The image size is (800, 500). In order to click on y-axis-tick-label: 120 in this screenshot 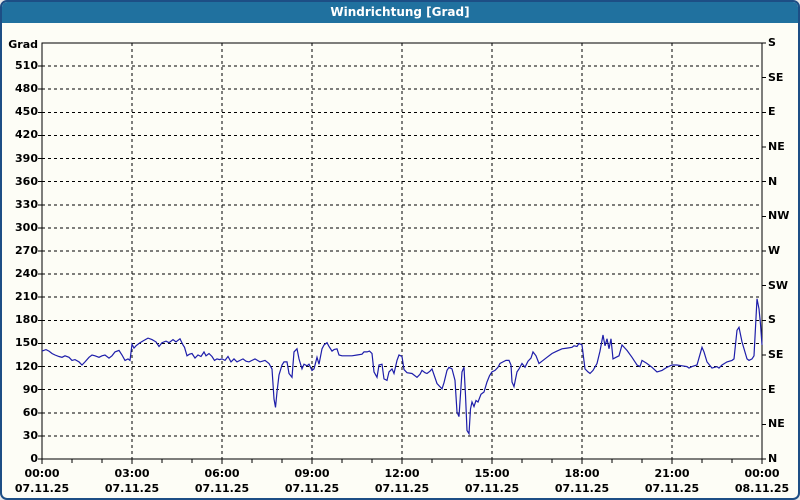, I will do `click(26, 366)`.